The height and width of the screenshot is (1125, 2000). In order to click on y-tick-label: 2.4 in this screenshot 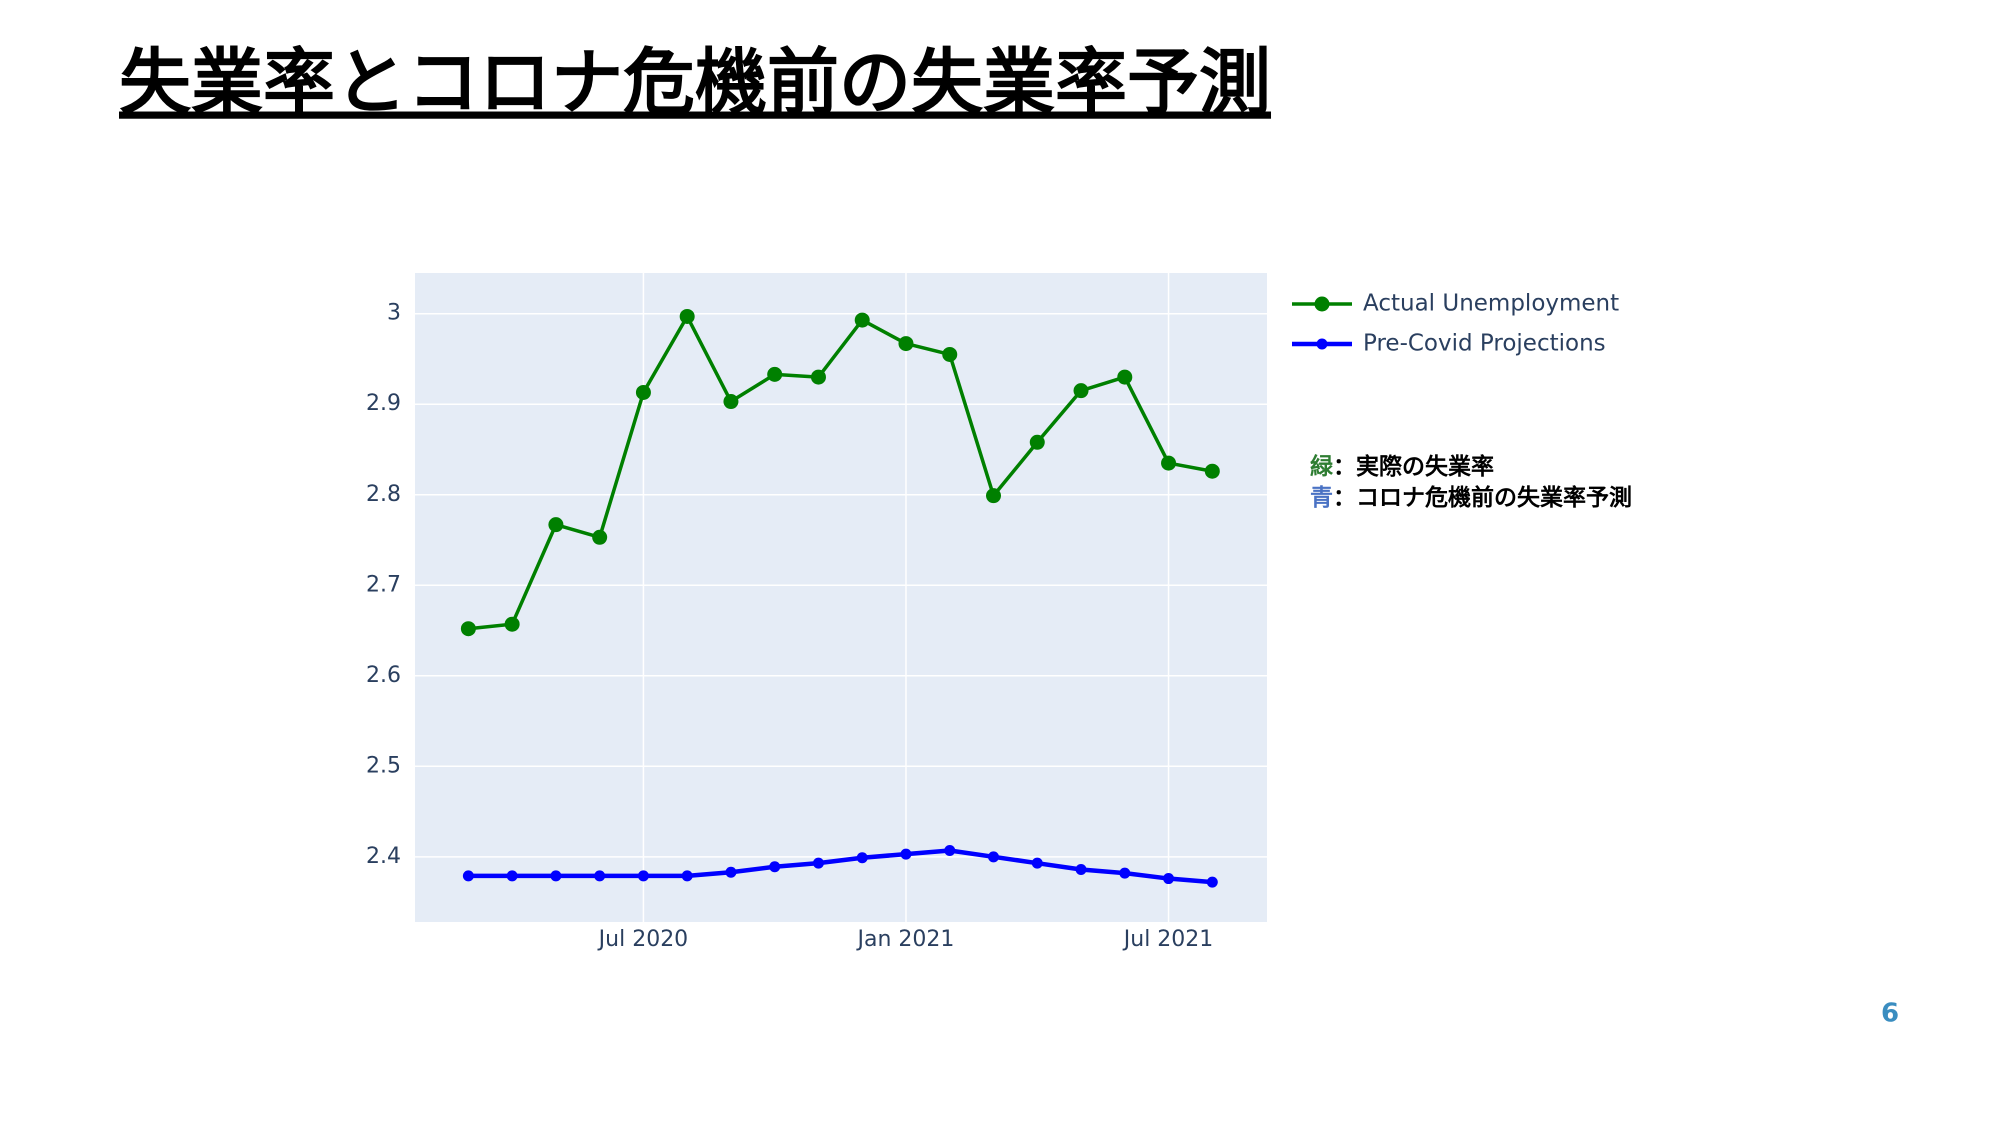, I will do `click(383, 856)`.